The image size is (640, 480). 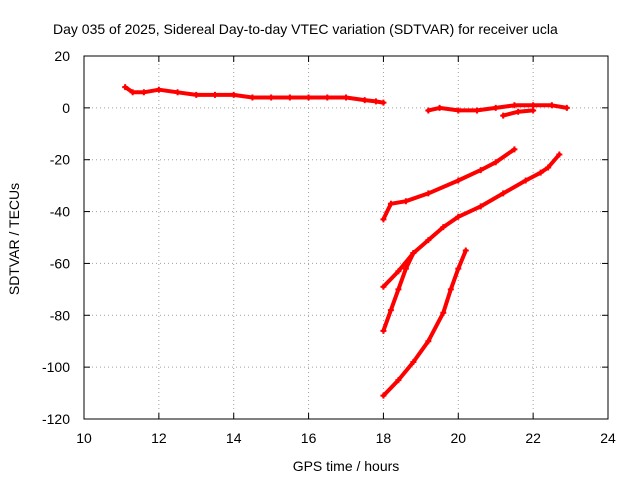 I want to click on x-tick-label: 12, so click(x=159, y=438).